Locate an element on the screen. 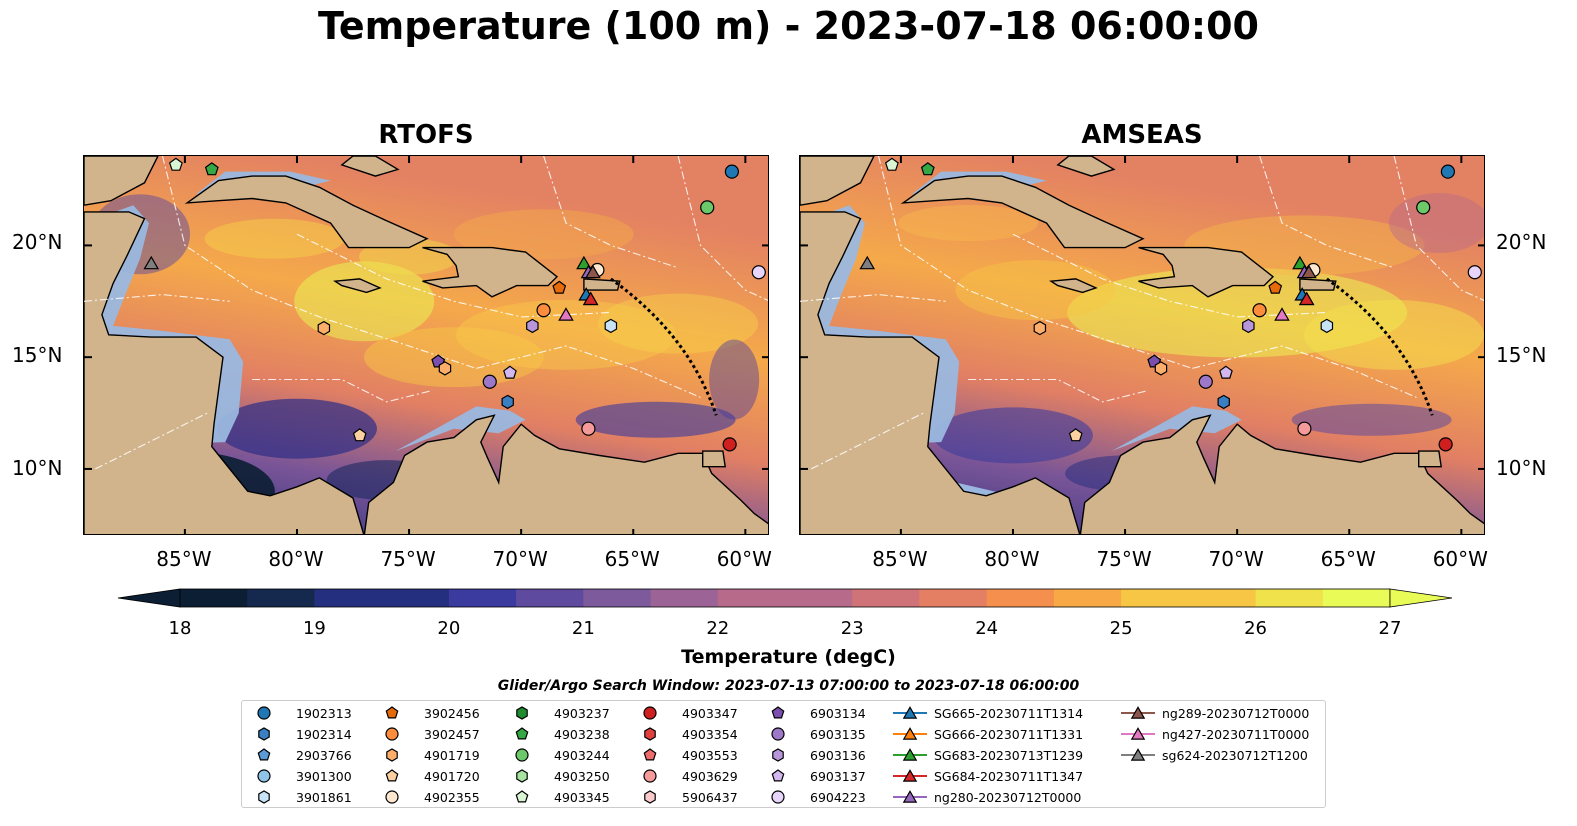 The height and width of the screenshot is (826, 1577). lon-label-amseas-4: 65°W is located at coordinates (1348, 559).